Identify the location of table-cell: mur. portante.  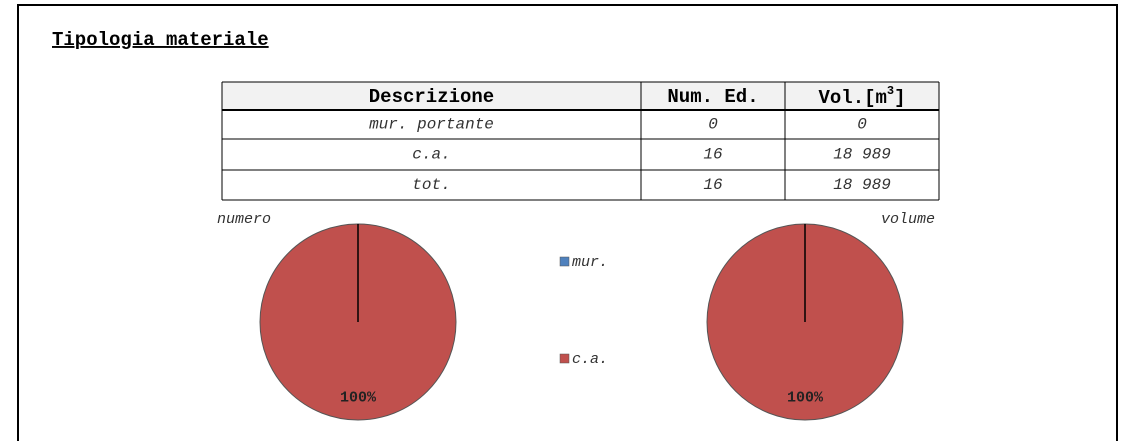
(431, 125).